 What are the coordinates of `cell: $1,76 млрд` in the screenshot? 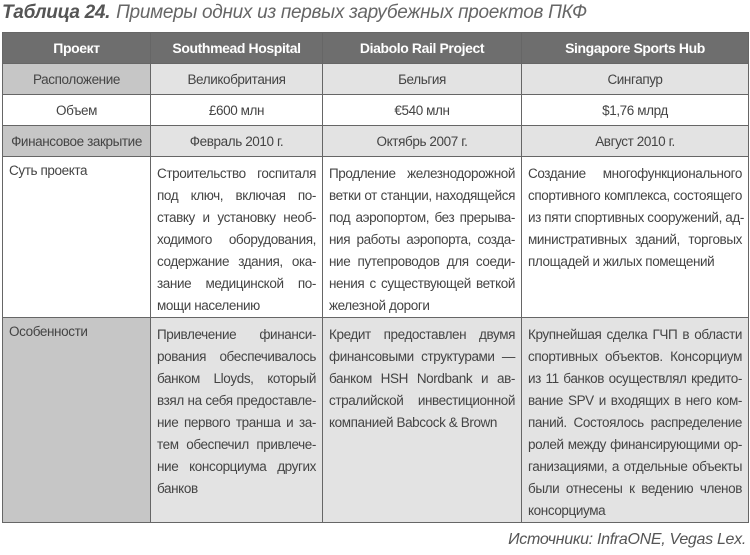 It's located at (635, 110).